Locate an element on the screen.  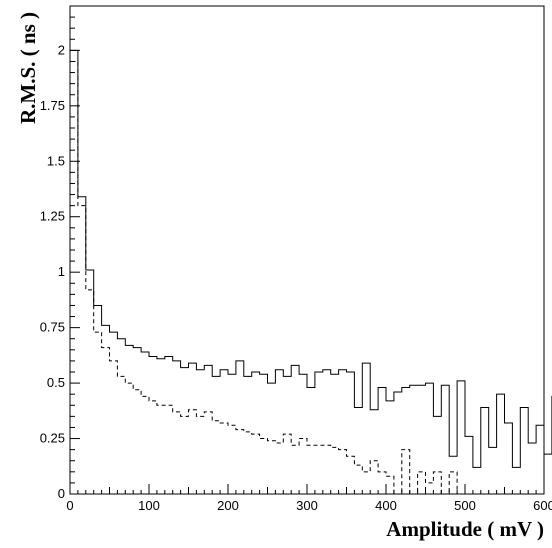
y-tick-label: 1.5 is located at coordinates (56, 160).